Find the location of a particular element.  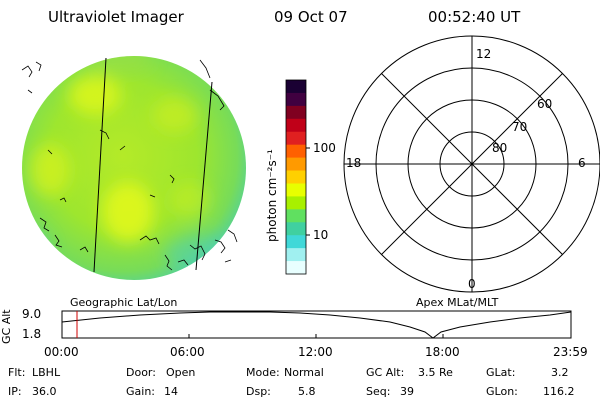

info-flt-key: Flt: is located at coordinates (17, 372).